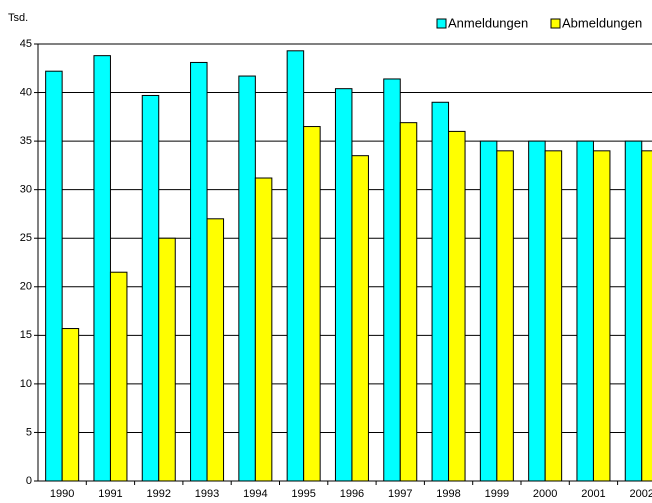 This screenshot has height=503, width=652. I want to click on x-tick-label: 1994, so click(255, 494).